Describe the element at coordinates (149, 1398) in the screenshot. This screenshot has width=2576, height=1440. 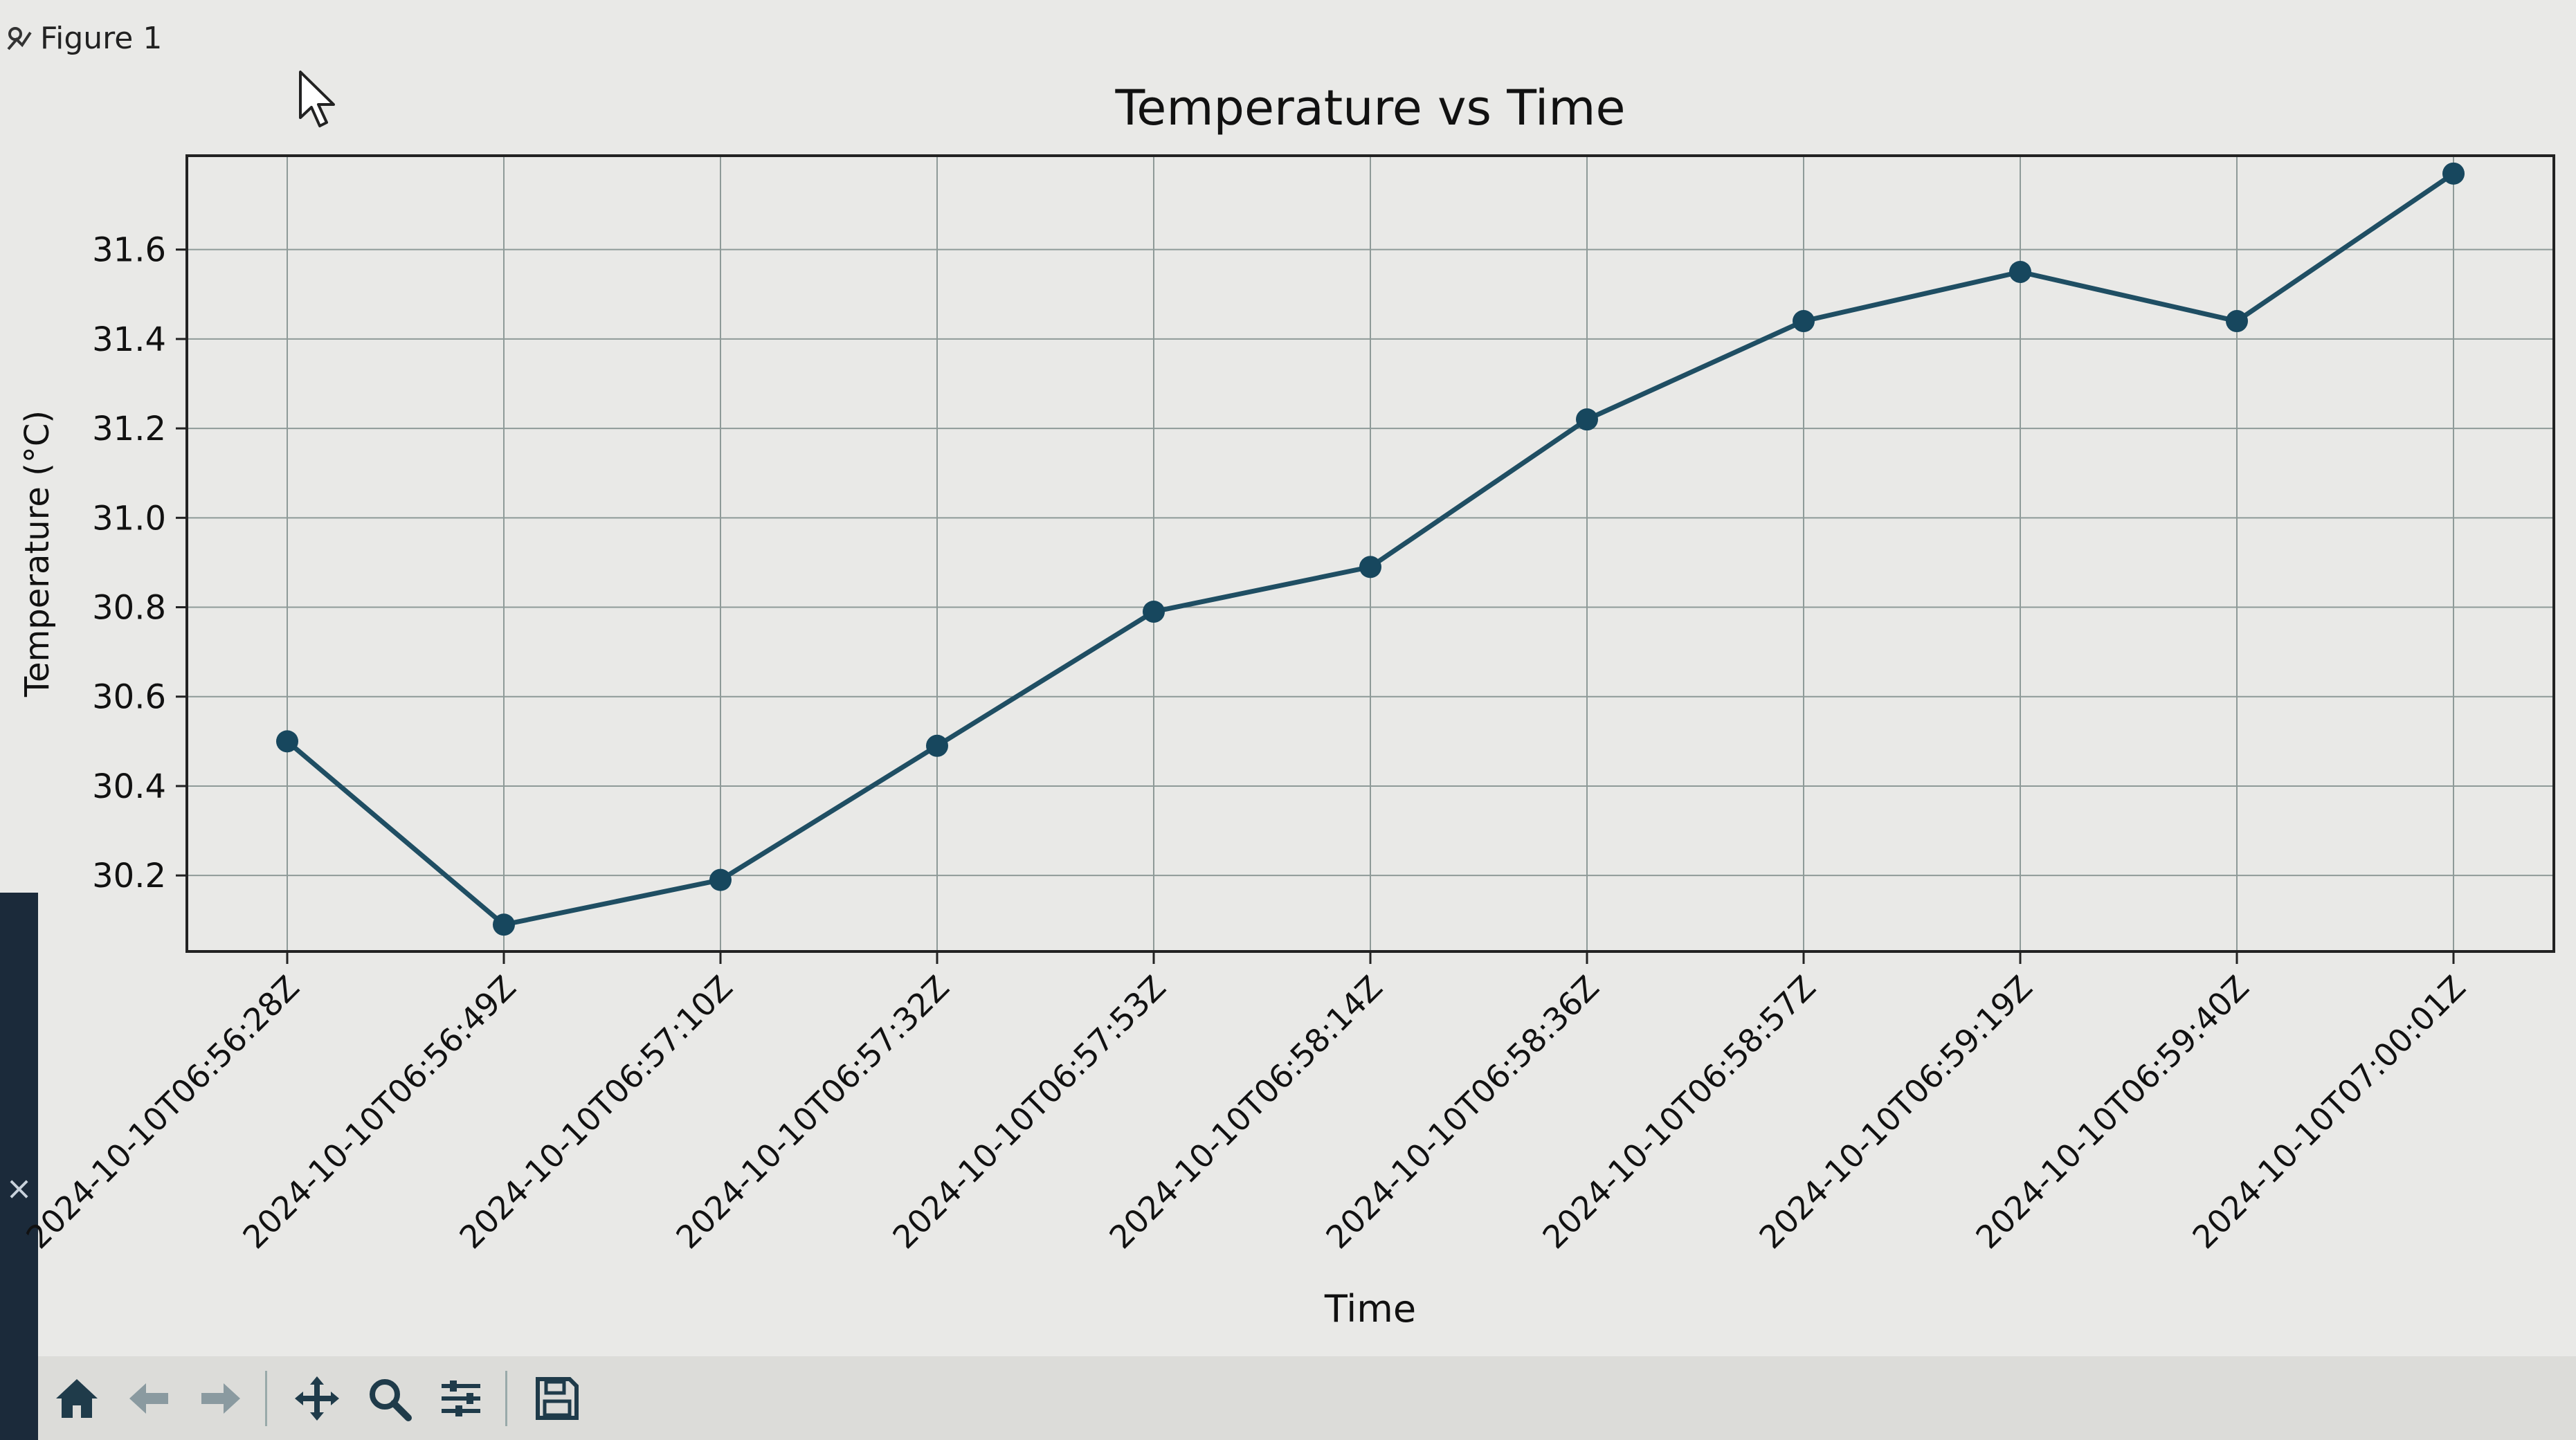
I see `back-arrow-icon` at that location.